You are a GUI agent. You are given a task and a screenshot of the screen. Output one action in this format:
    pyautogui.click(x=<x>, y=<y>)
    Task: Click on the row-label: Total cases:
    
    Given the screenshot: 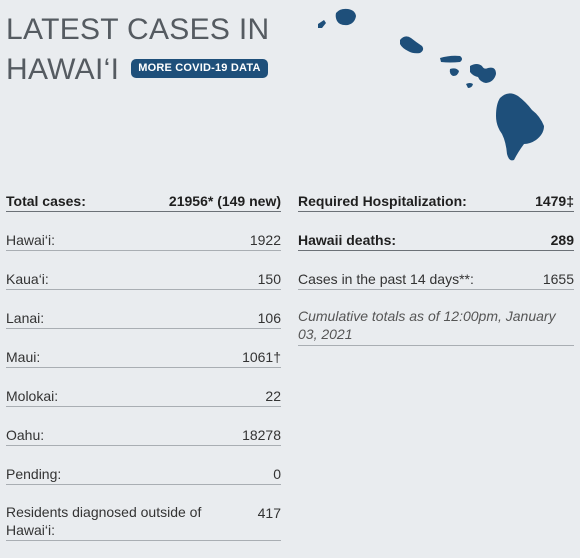 What is the action you would take?
    pyautogui.click(x=46, y=201)
    